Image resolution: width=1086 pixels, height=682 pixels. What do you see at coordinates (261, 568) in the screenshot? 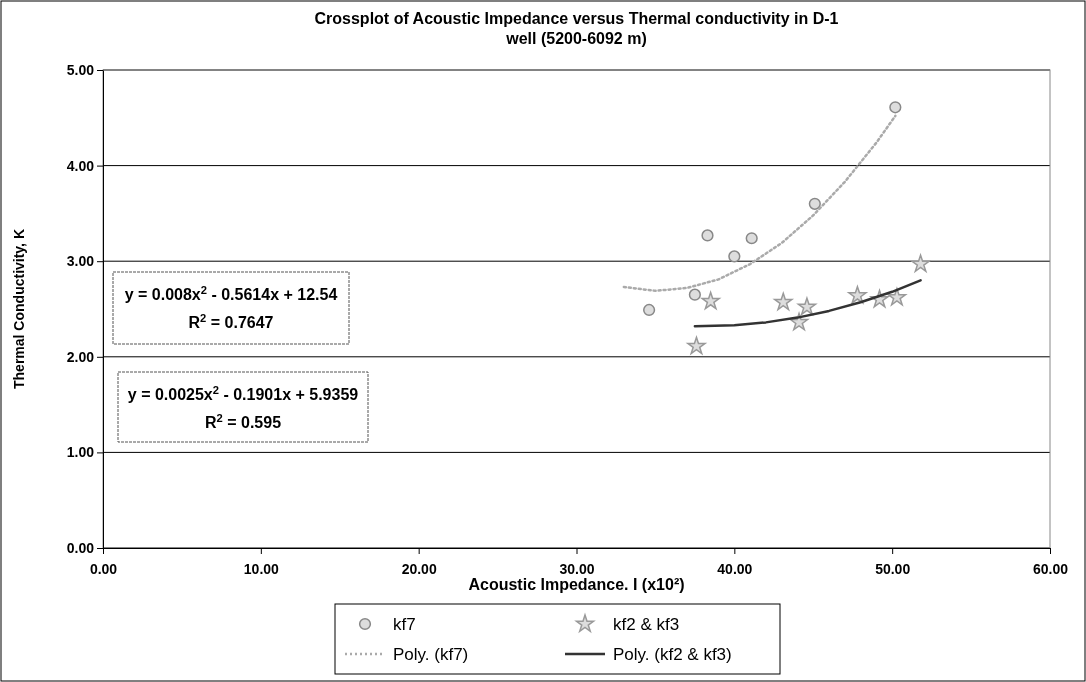
I see `x-tick-label: 10.00` at bounding box center [261, 568].